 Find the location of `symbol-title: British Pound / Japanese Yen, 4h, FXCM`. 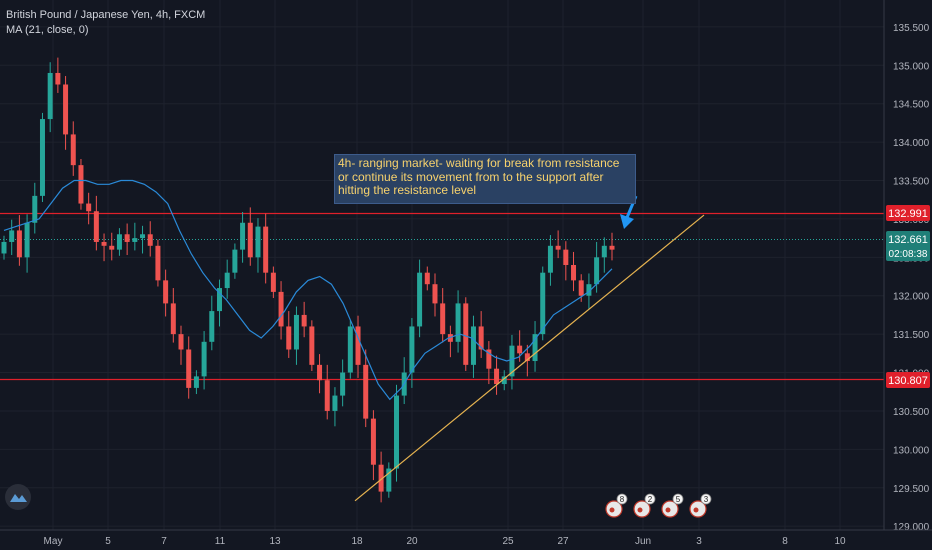

symbol-title: British Pound / Japanese Yen, 4h, FXCM is located at coordinates (106, 15).